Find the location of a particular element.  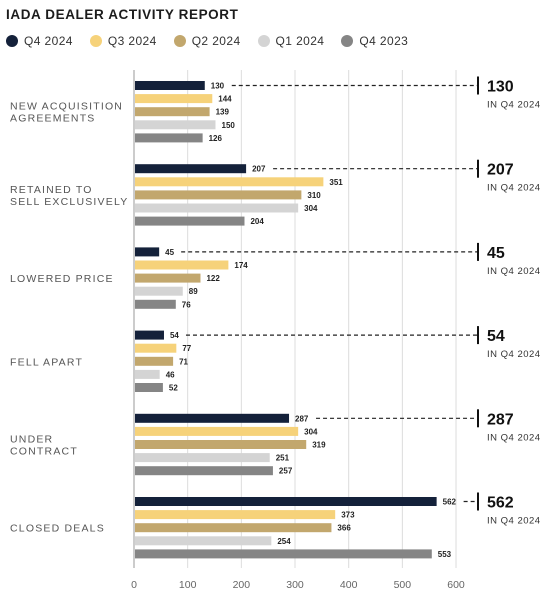

category-label: SELL EXCLUSIVELY is located at coordinates (69, 202).